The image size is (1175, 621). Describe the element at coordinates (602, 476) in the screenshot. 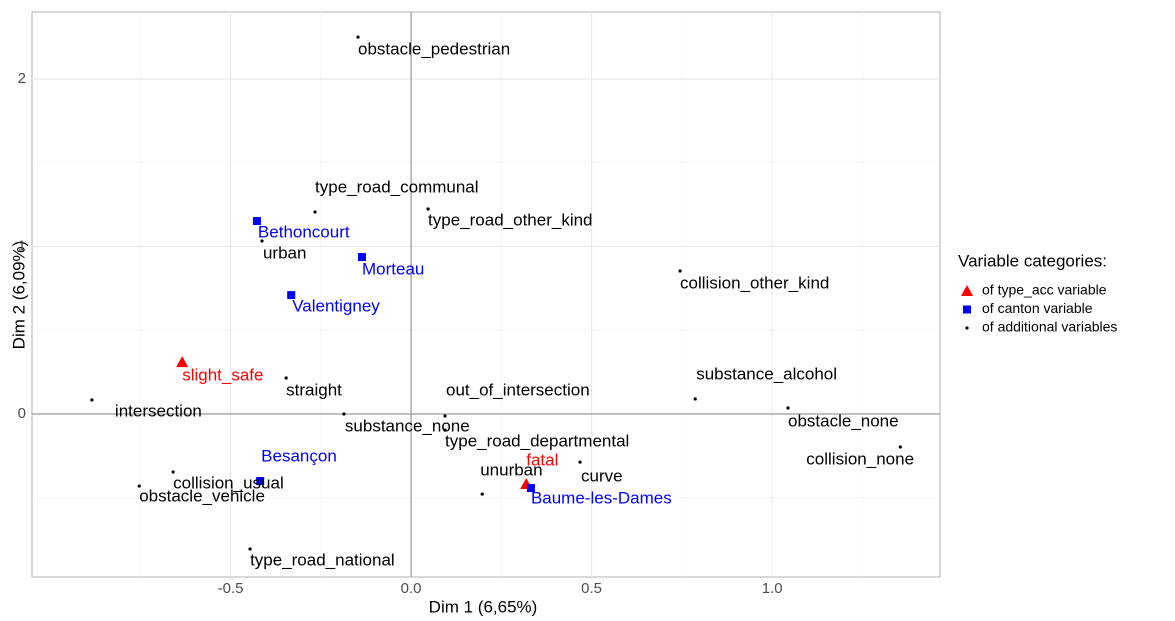

I see `point-label: curve` at that location.